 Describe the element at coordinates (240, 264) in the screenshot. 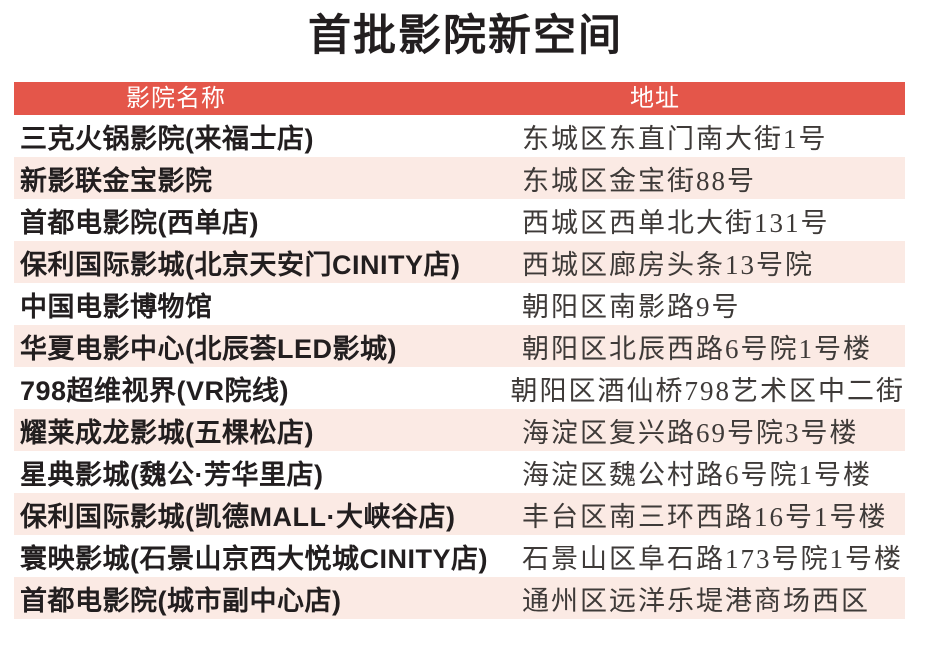

I see `cinema-name-cell: 保利国际影城(北京天安门CINITY店)` at that location.